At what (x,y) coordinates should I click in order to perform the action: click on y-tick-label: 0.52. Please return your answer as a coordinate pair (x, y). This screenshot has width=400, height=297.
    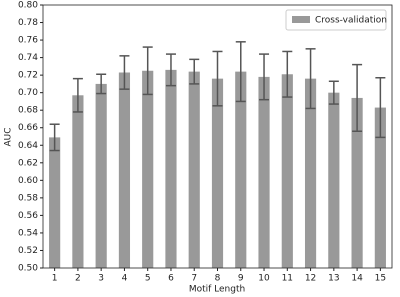
    Looking at the image, I should click on (28, 251).